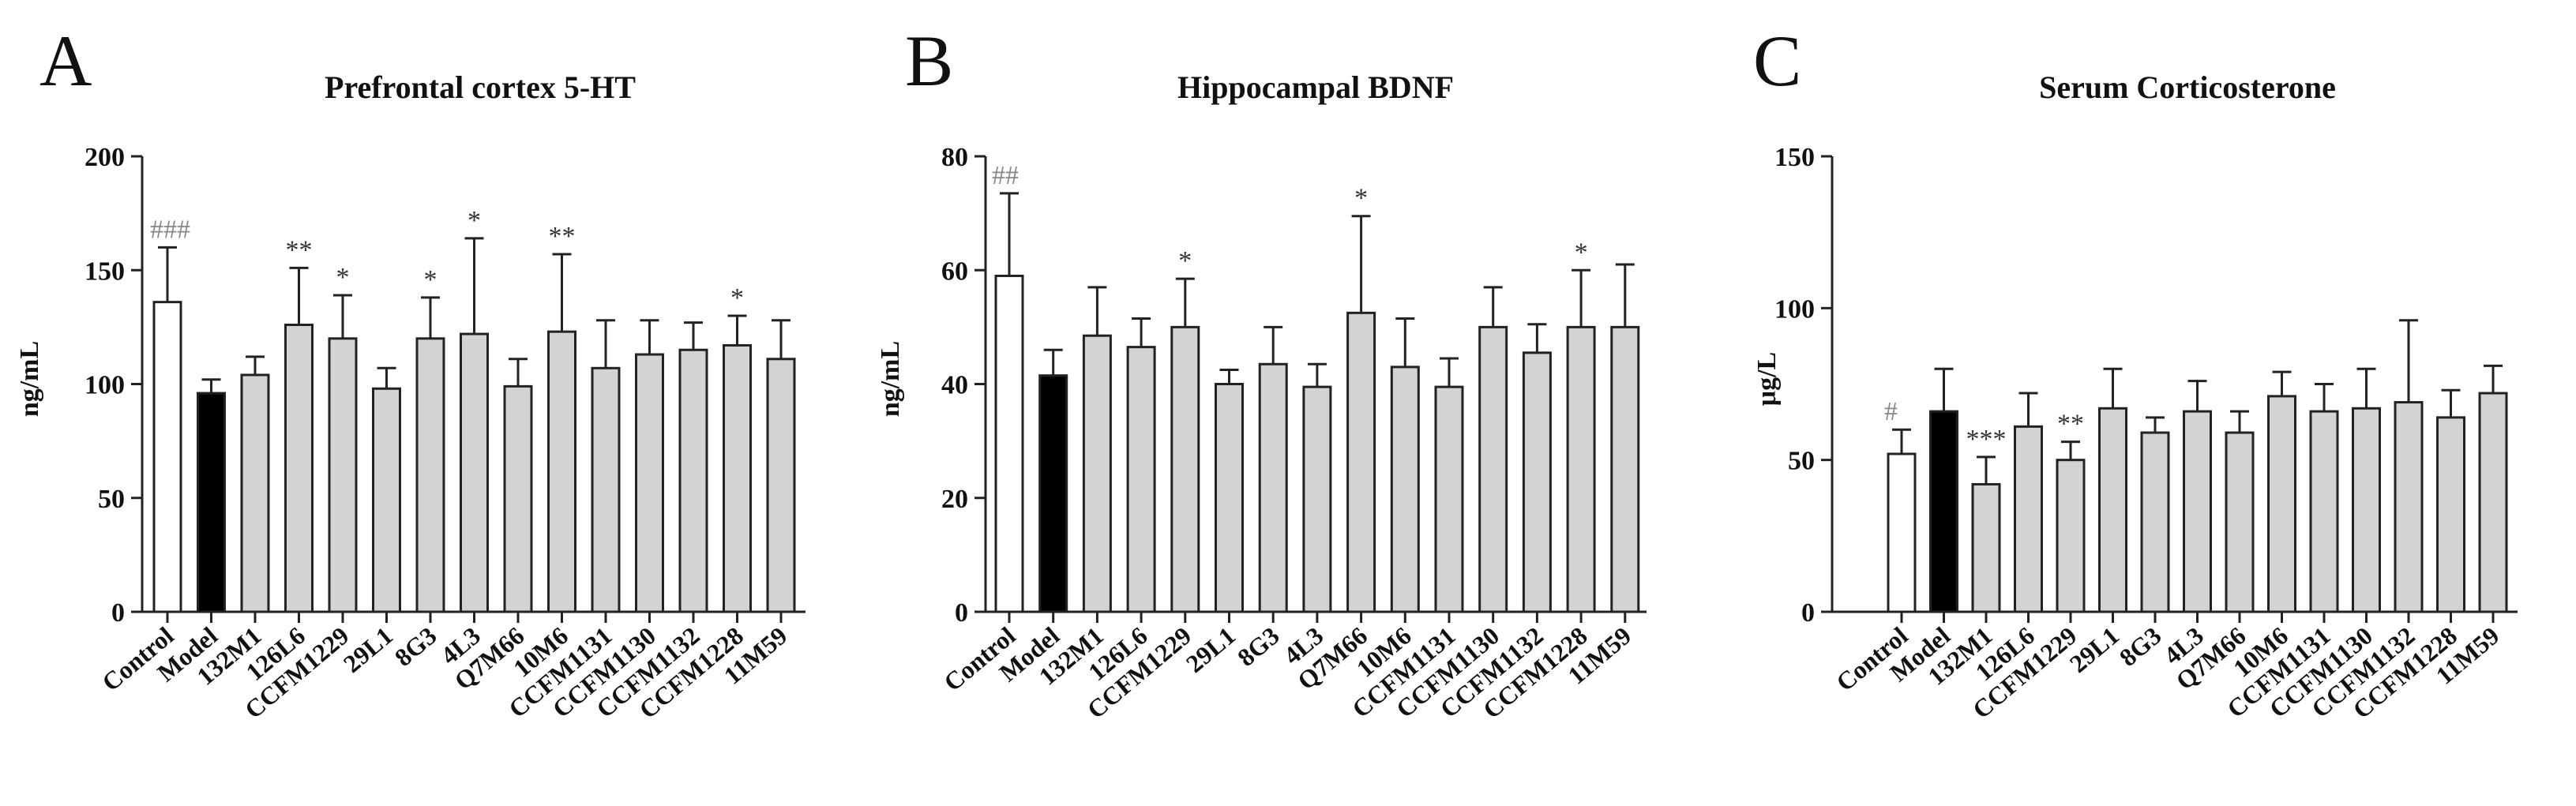 This screenshot has height=806, width=2576. What do you see at coordinates (65, 61) in the screenshot?
I see `panel-letter: A` at bounding box center [65, 61].